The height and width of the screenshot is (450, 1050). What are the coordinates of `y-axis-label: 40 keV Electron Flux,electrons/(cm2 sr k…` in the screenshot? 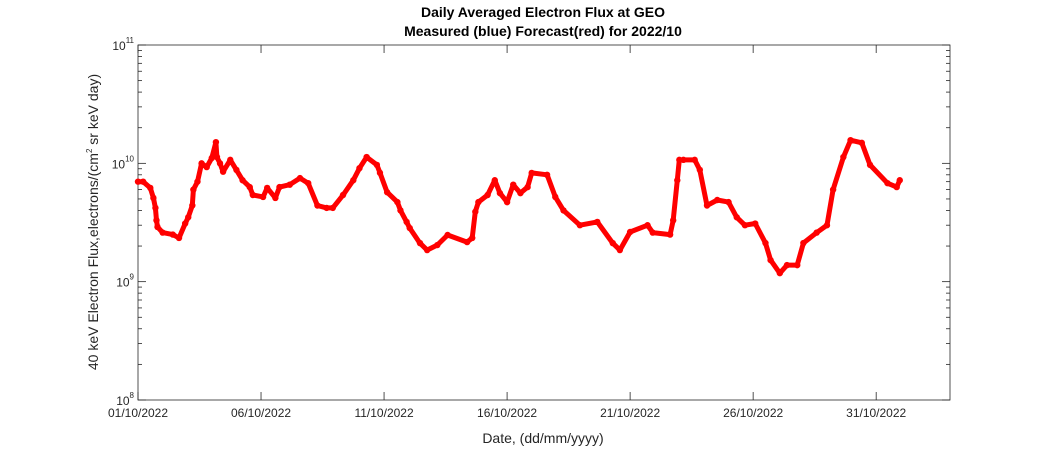 It's located at (93, 222).